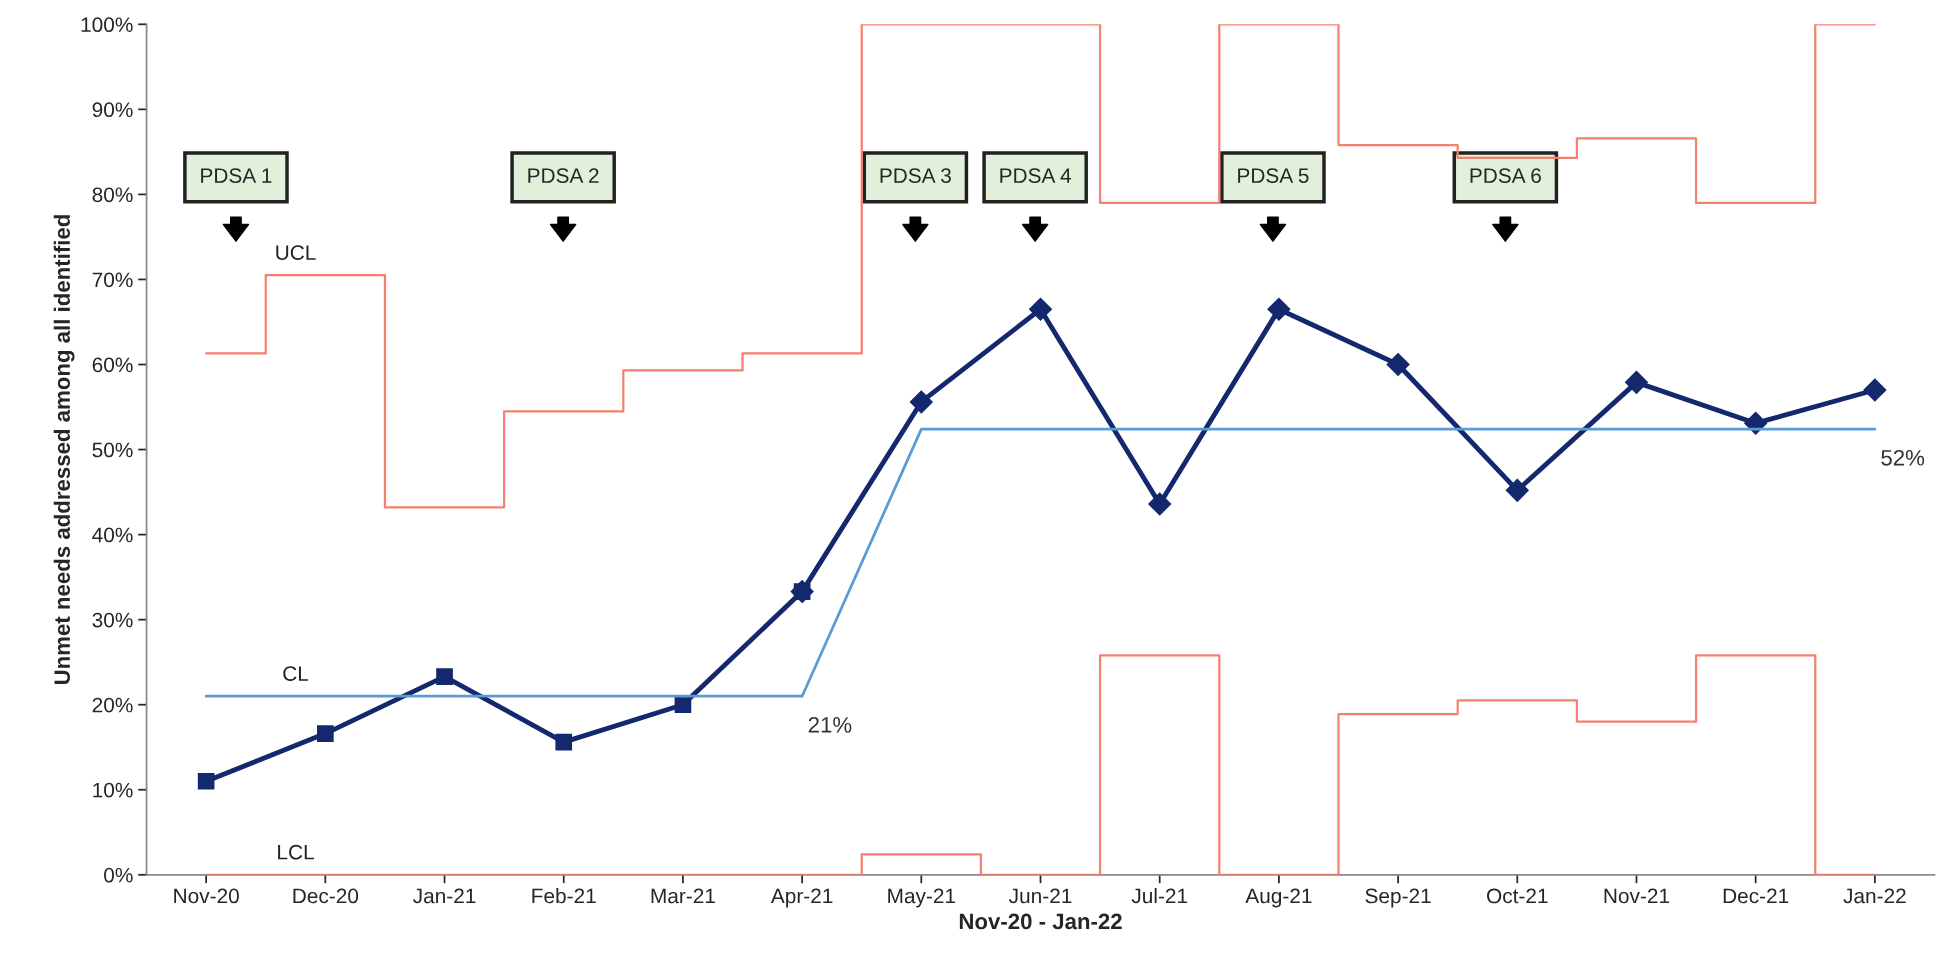  What do you see at coordinates (112, 365) in the screenshot?
I see `y-tick-label: 60%` at bounding box center [112, 365].